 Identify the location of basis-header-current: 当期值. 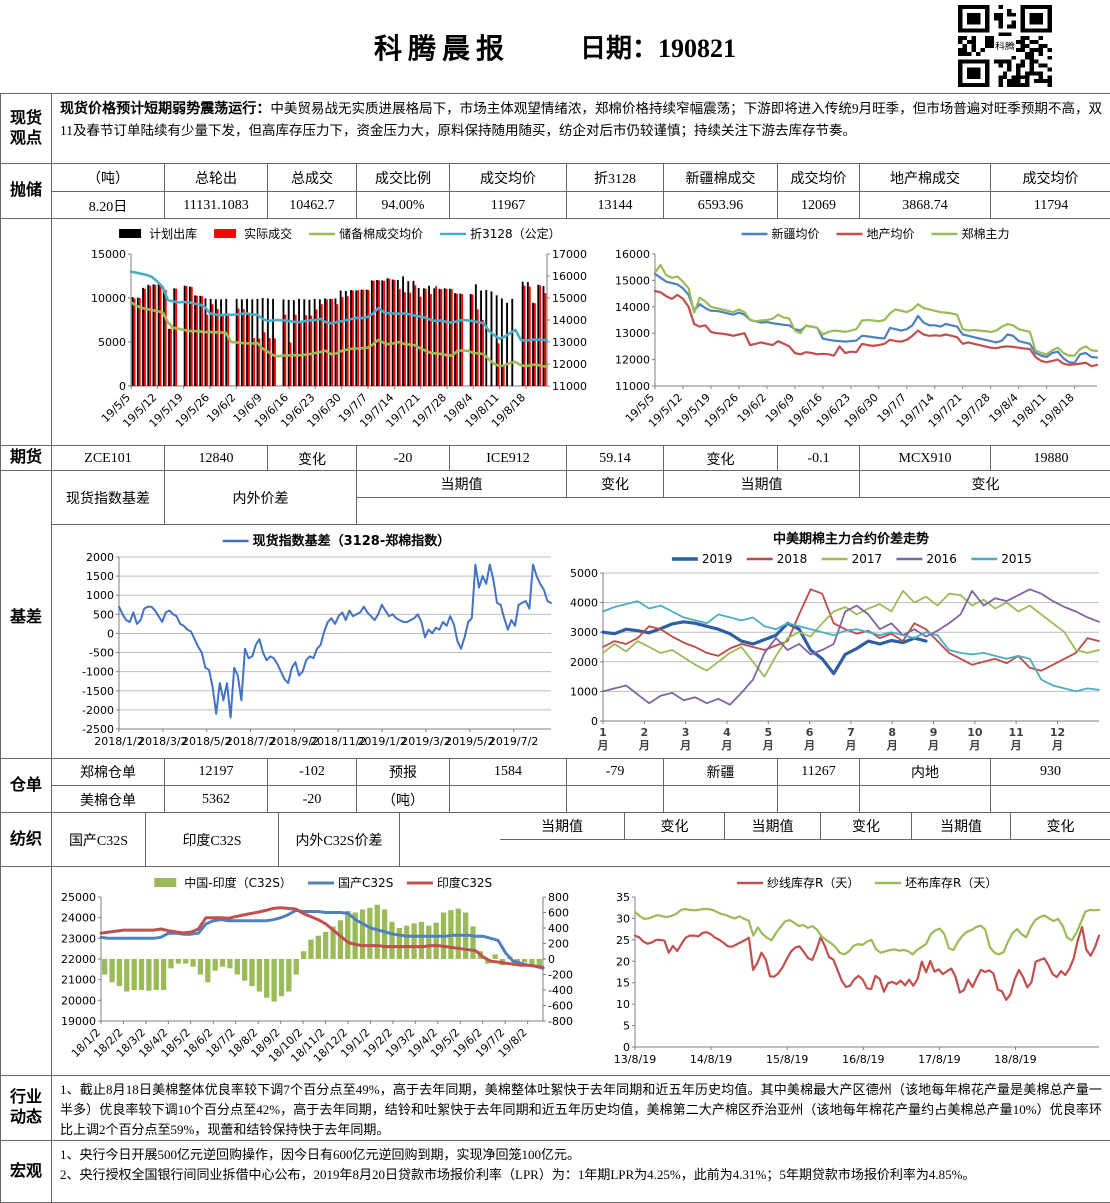
(462, 484).